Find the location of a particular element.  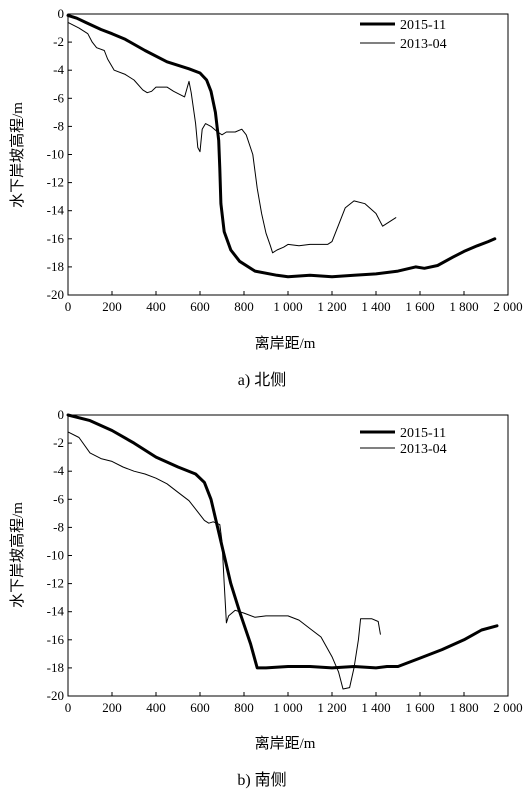

panel-caption: a) 北侧 is located at coordinates (262, 380).